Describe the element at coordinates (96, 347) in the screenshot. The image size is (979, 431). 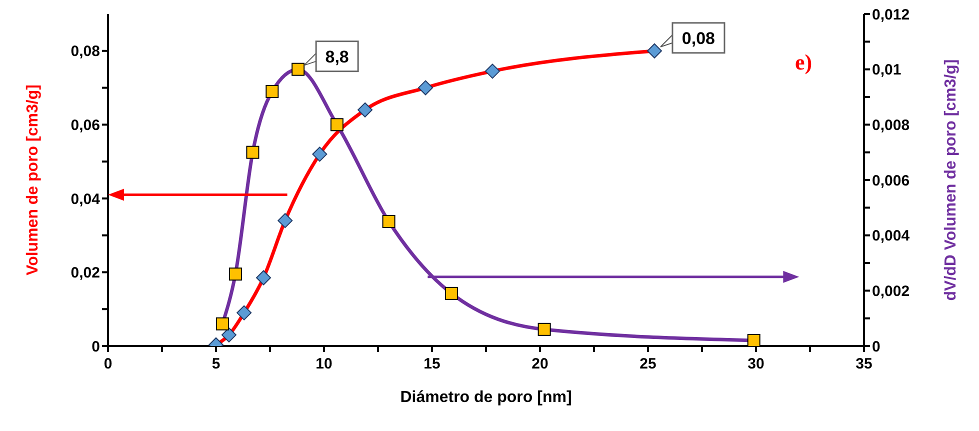
I see `y-tick-label: 0` at that location.